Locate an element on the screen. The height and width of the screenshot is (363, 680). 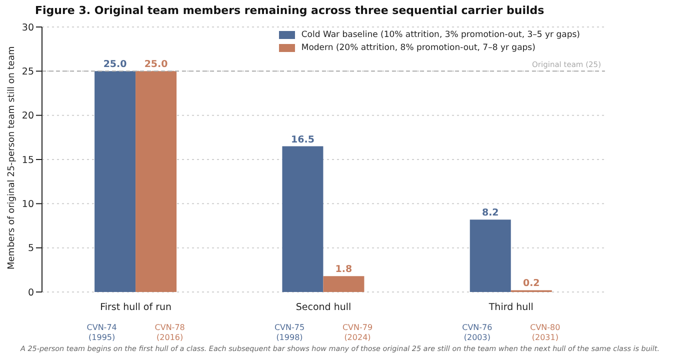
data-label: 16.5 is located at coordinates (302, 140).